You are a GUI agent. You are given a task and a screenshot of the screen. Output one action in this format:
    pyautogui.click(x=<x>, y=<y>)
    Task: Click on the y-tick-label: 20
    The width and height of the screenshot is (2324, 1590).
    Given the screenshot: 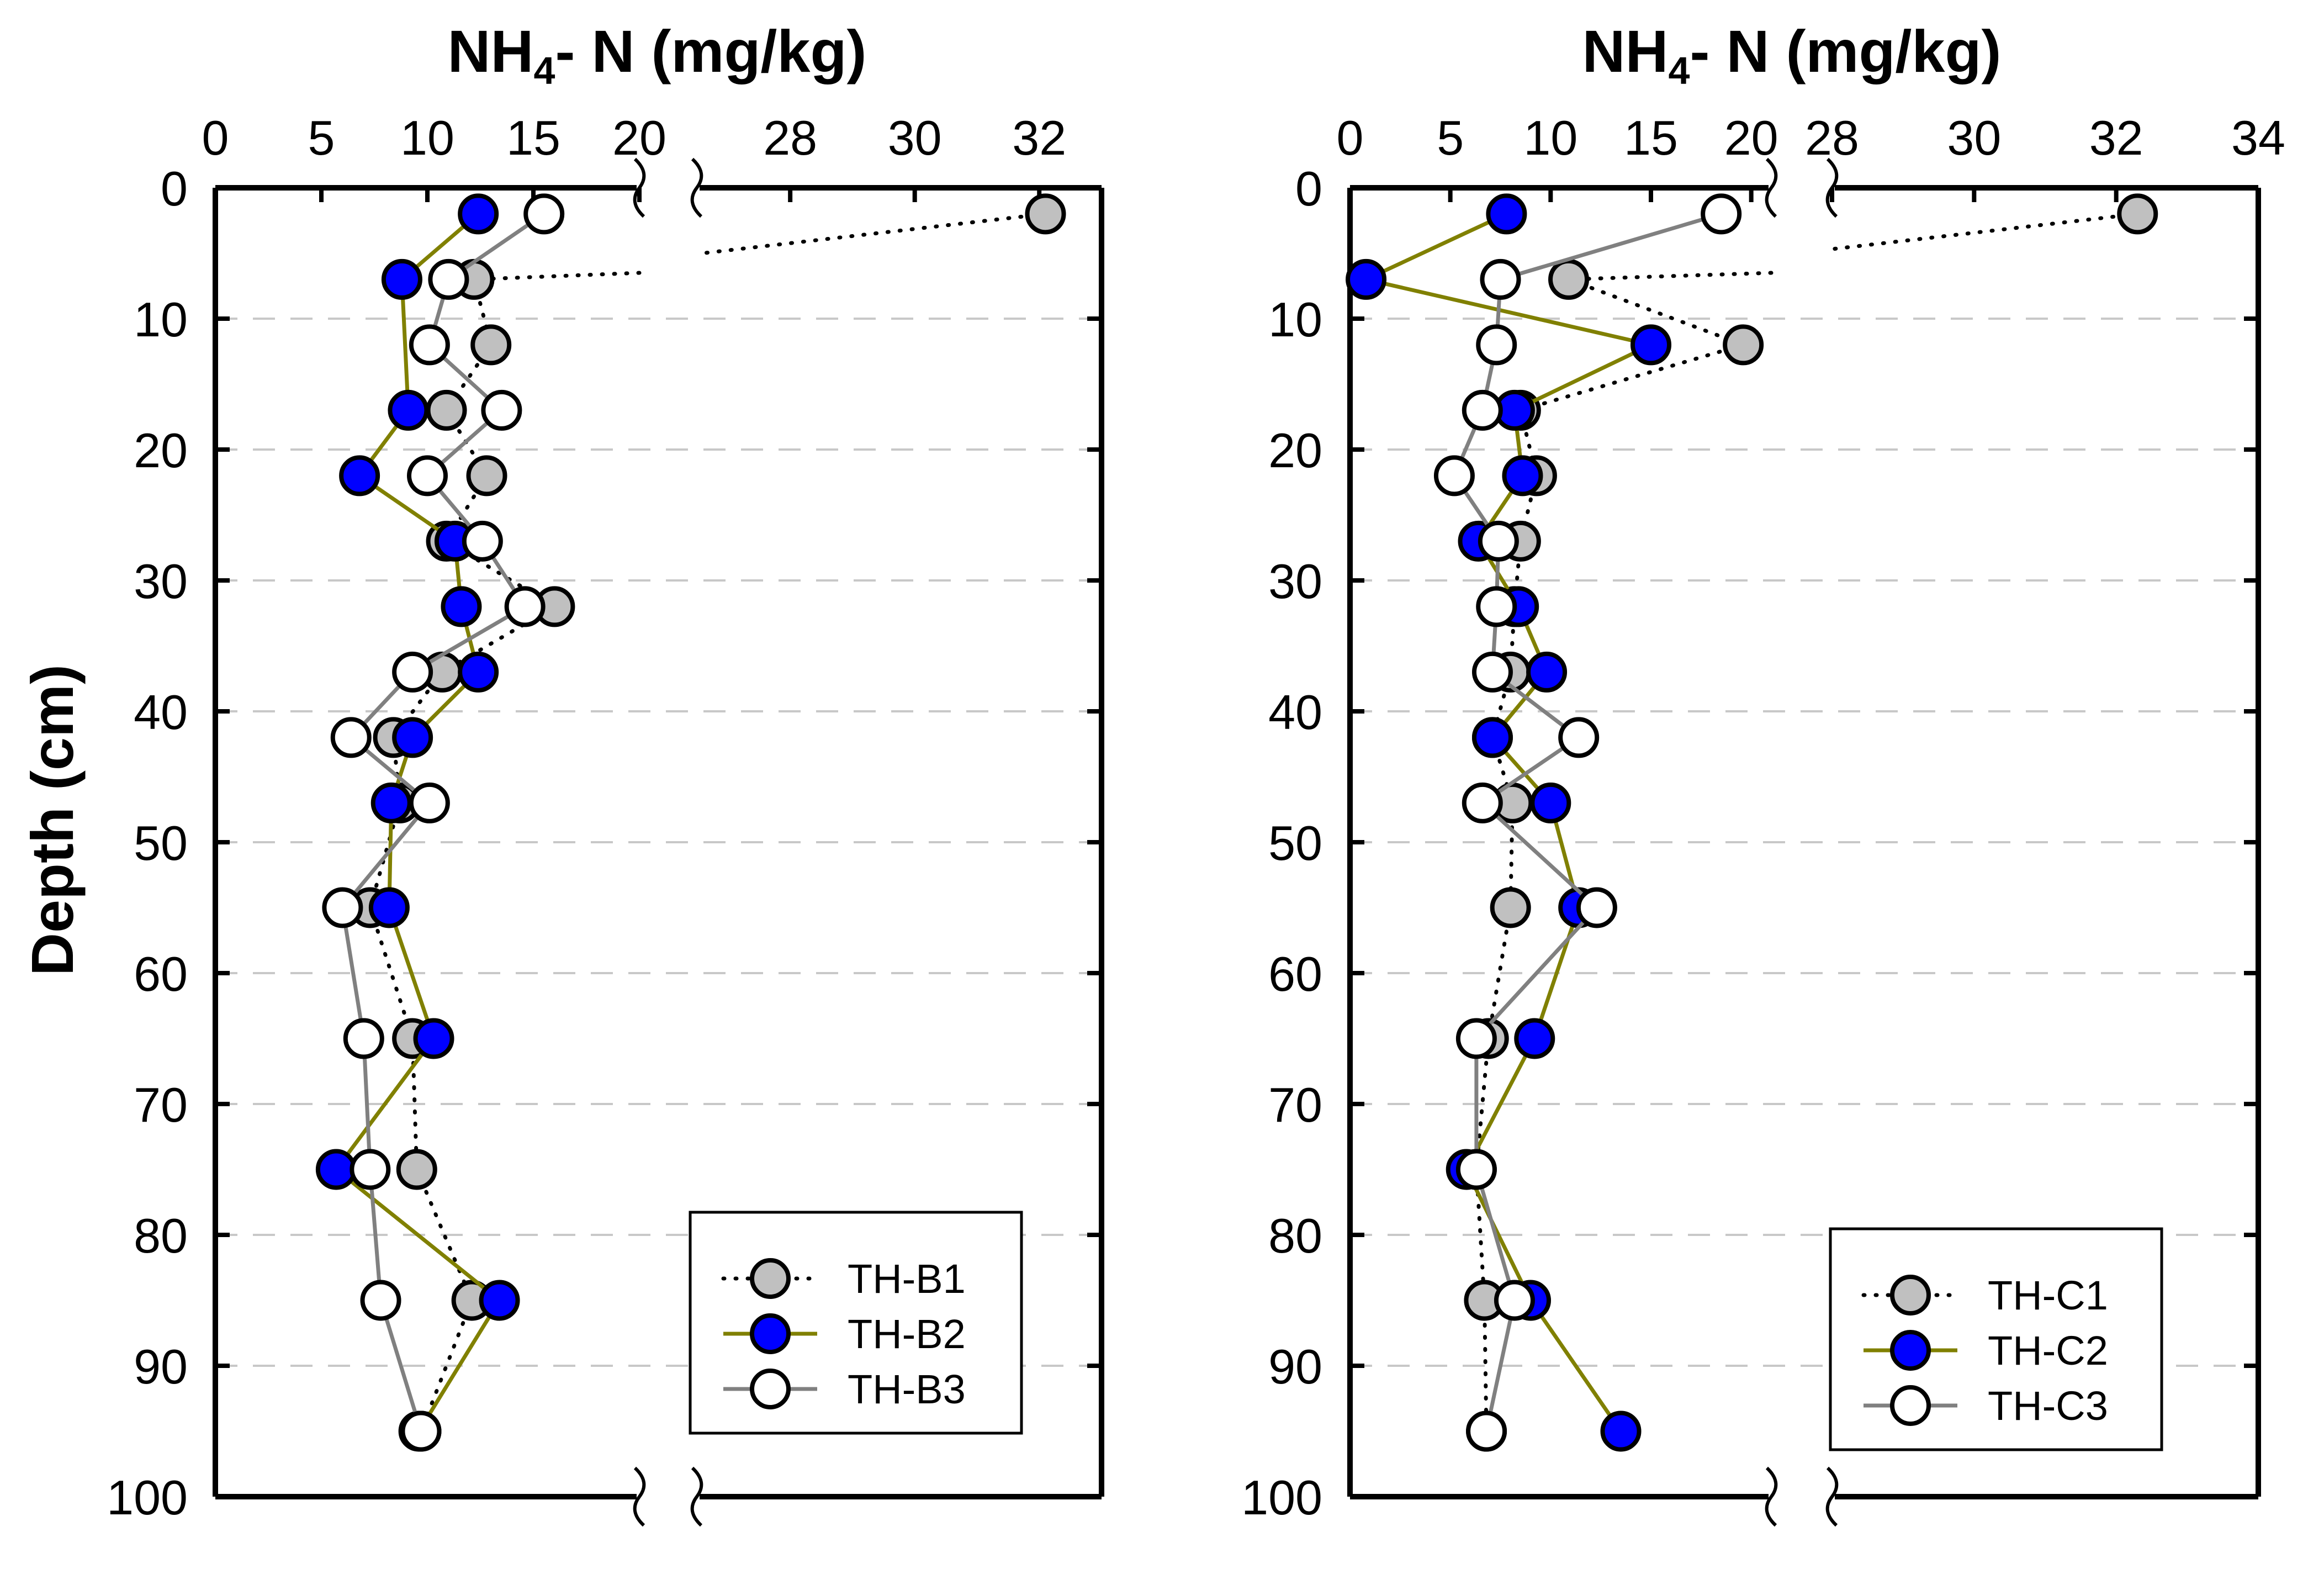 What is the action you would take?
    pyautogui.click(x=1295, y=450)
    